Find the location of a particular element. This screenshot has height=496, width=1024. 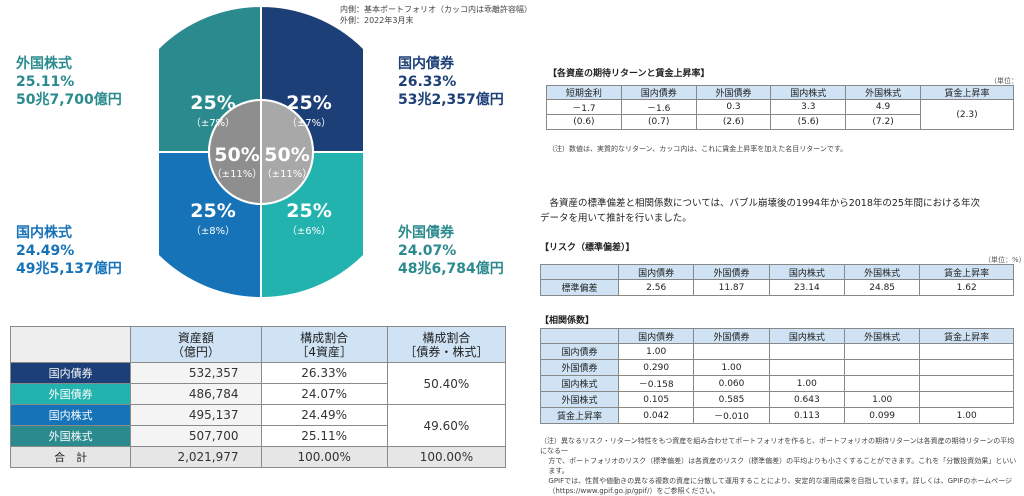

returns-cell: 0.3 is located at coordinates (733, 107).